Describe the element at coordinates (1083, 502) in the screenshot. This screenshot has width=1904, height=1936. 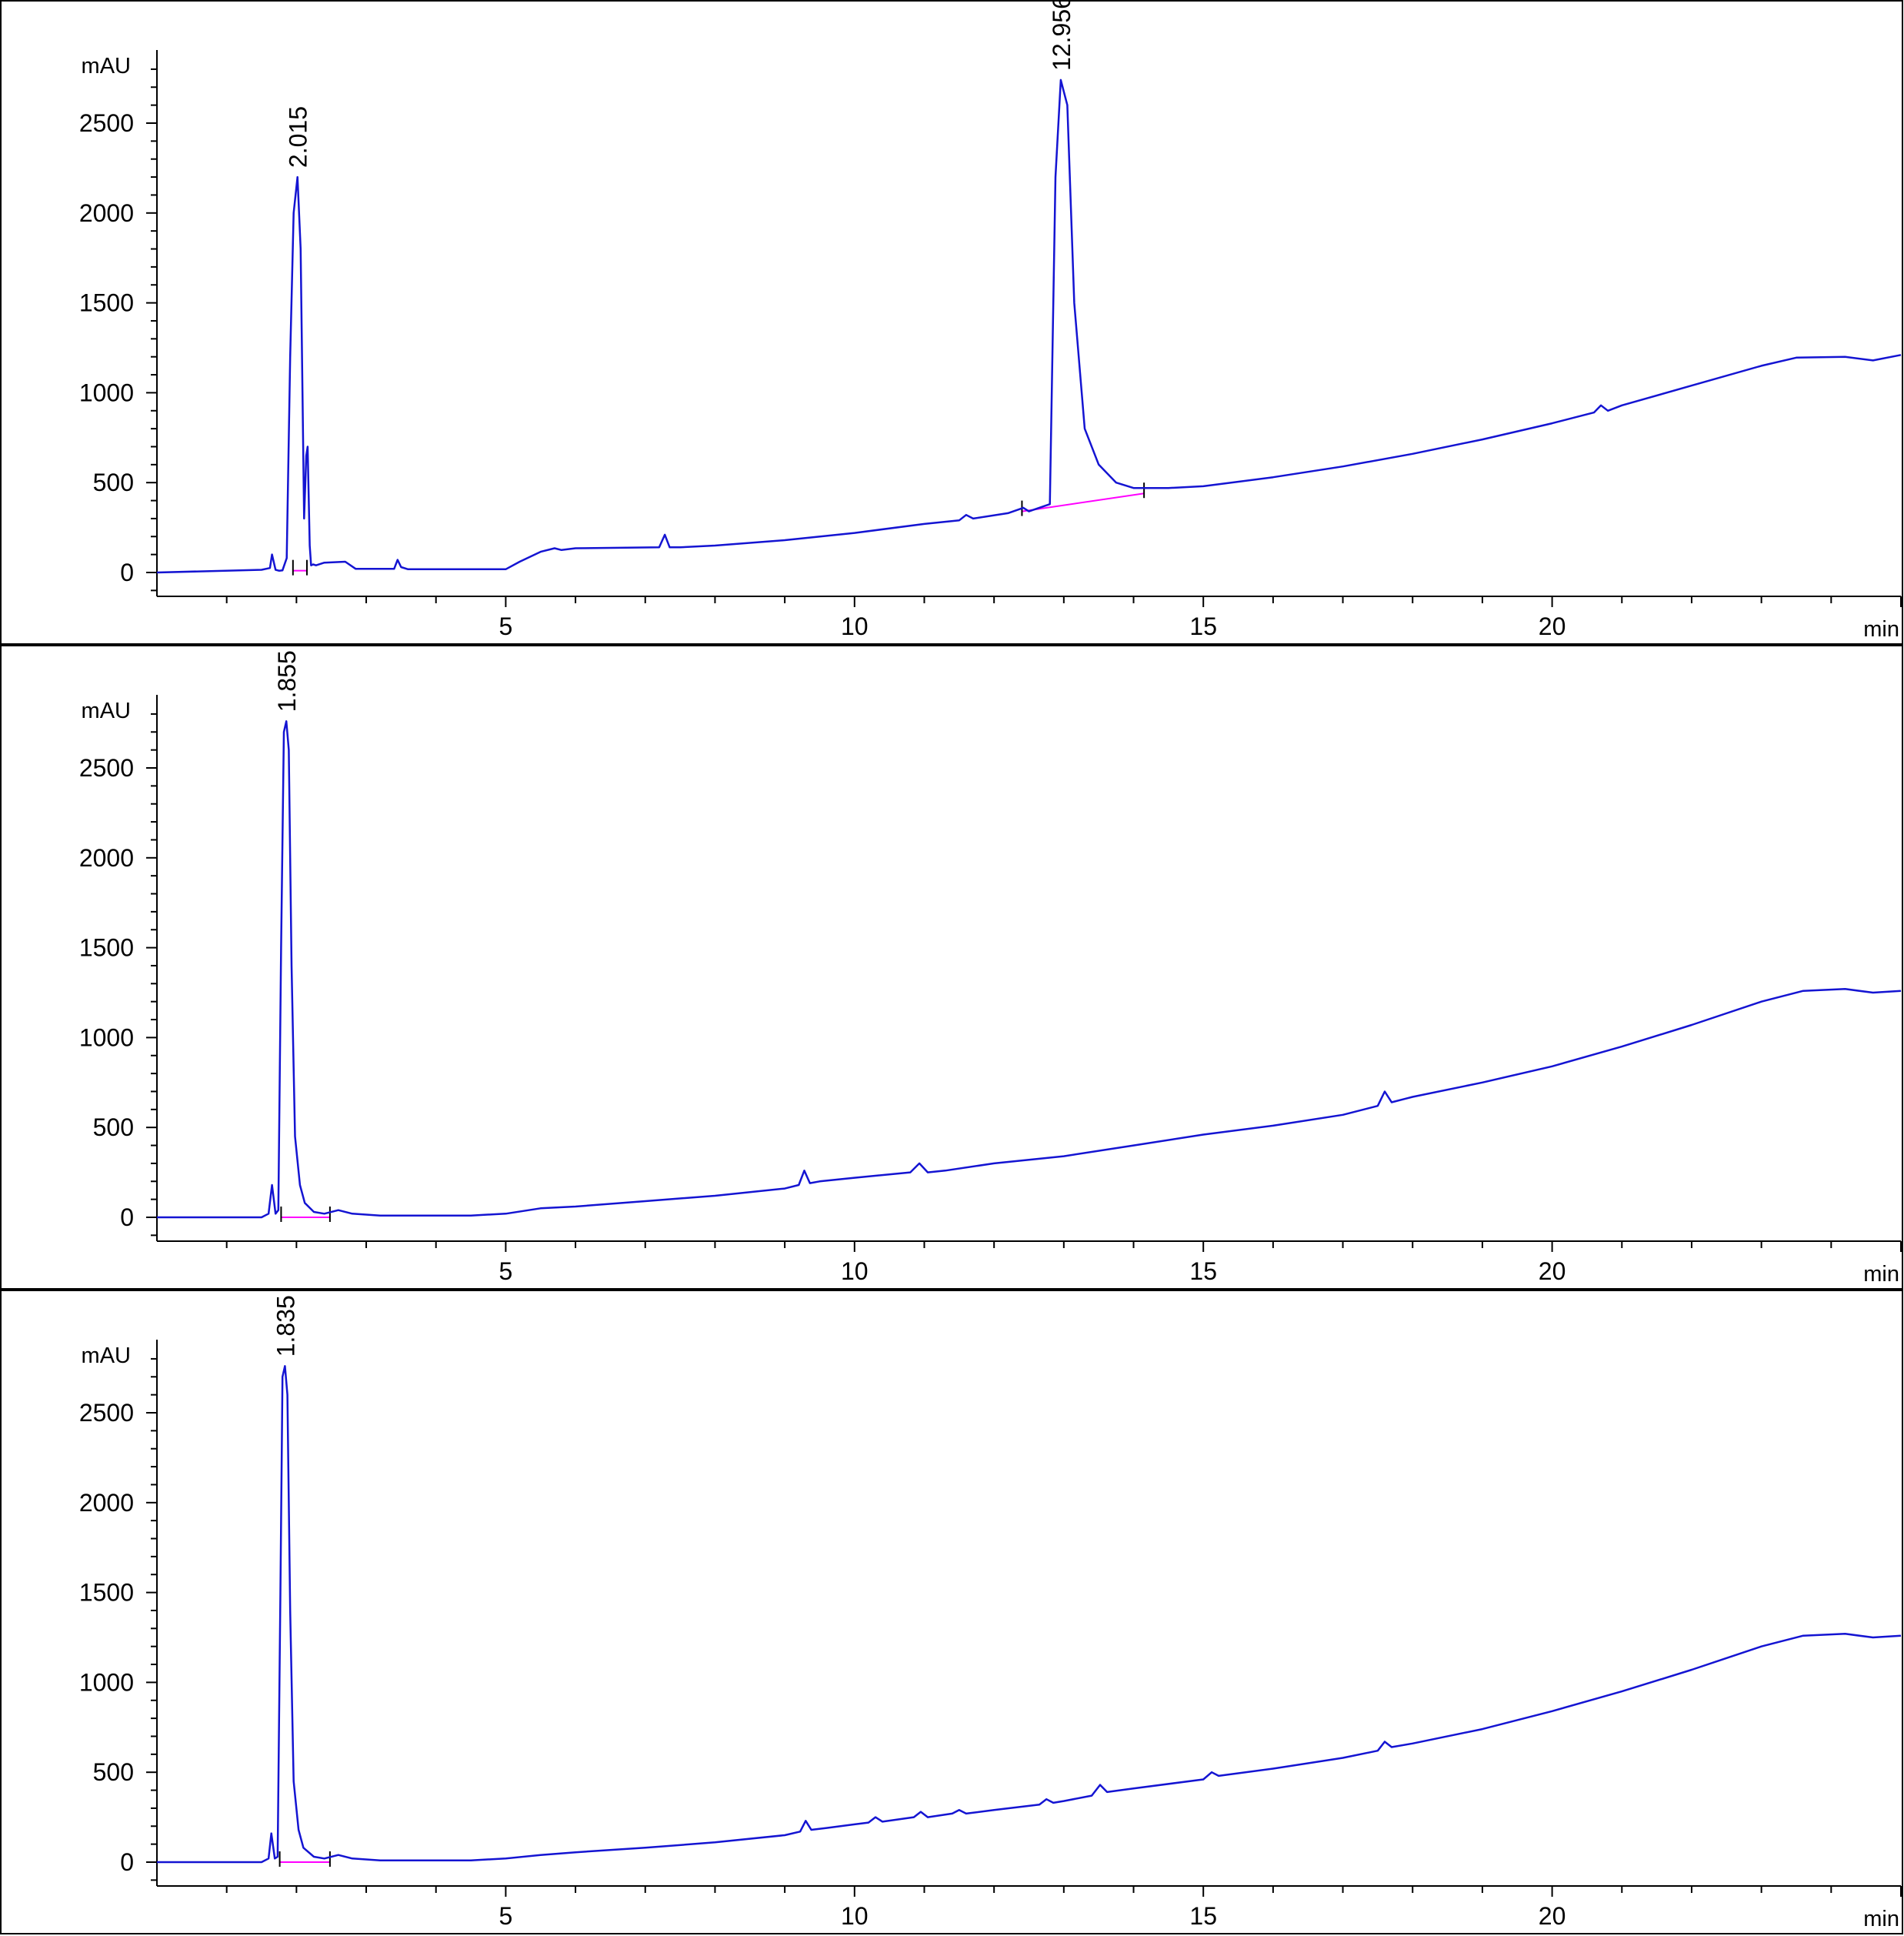
I see `integration-baseline` at that location.